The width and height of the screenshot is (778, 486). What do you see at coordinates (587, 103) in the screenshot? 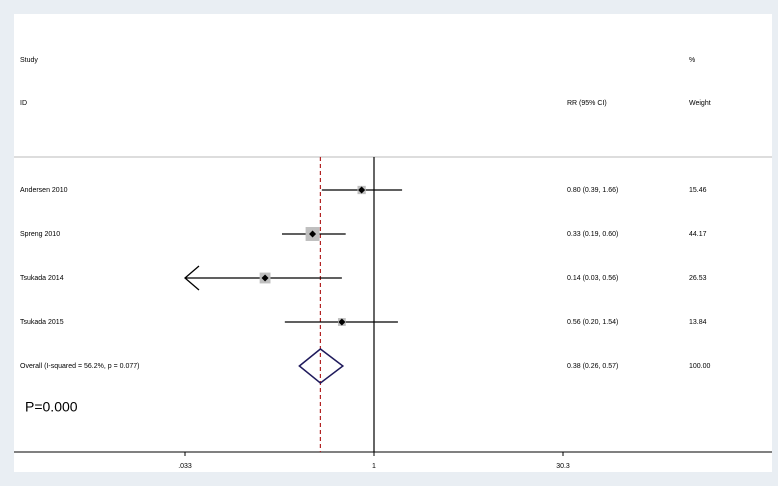
I see `header-effect: RR (95% CI)` at bounding box center [587, 103].